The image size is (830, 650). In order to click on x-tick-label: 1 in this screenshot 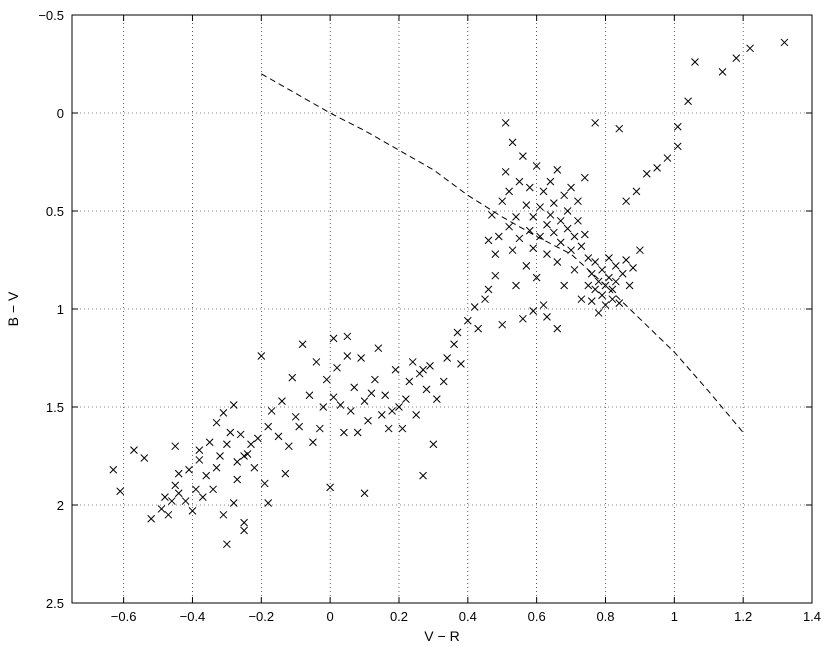, I will do `click(674, 616)`.